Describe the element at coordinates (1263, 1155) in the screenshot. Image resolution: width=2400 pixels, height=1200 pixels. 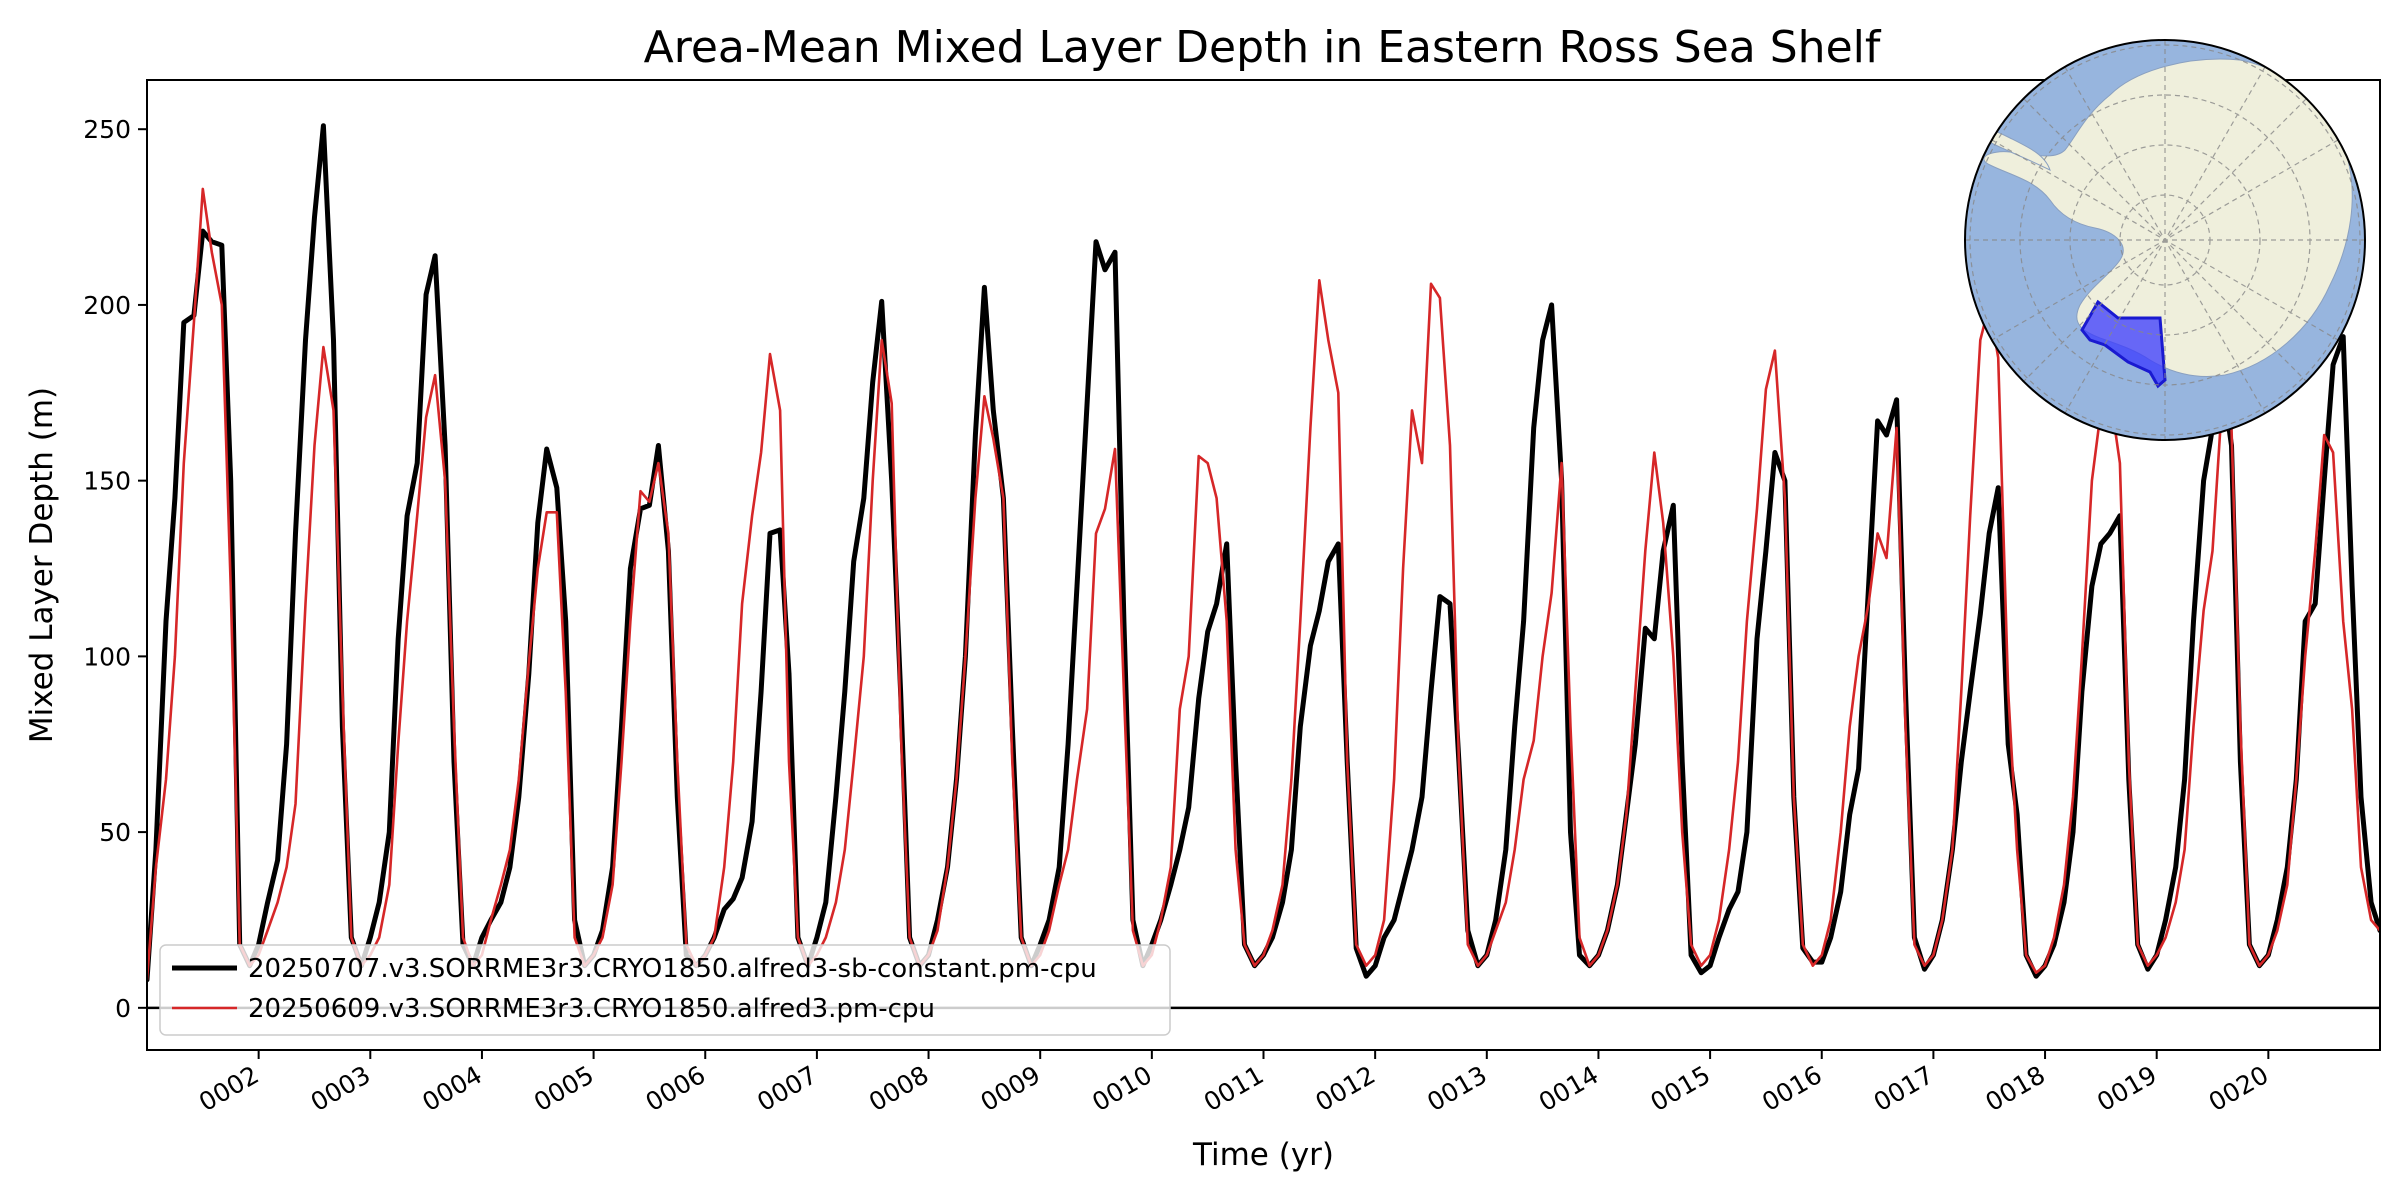
I see `x-axis-label: Time (yr)` at that location.